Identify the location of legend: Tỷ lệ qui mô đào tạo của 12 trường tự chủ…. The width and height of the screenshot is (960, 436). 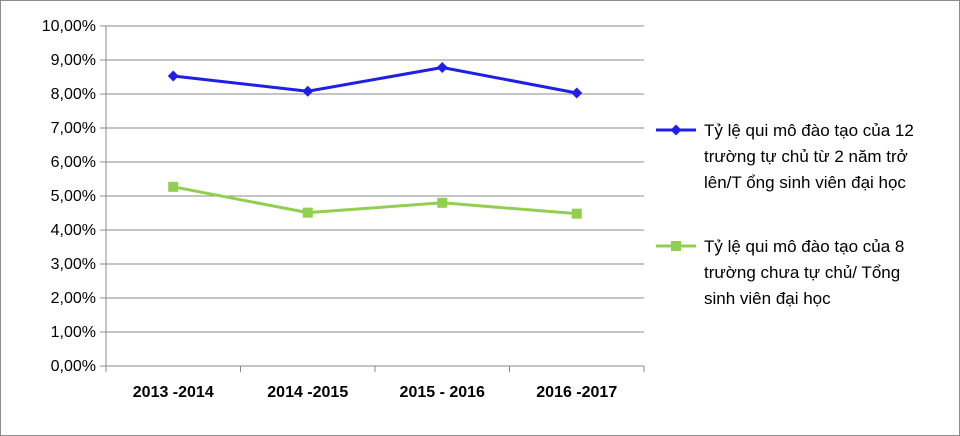
(785, 214).